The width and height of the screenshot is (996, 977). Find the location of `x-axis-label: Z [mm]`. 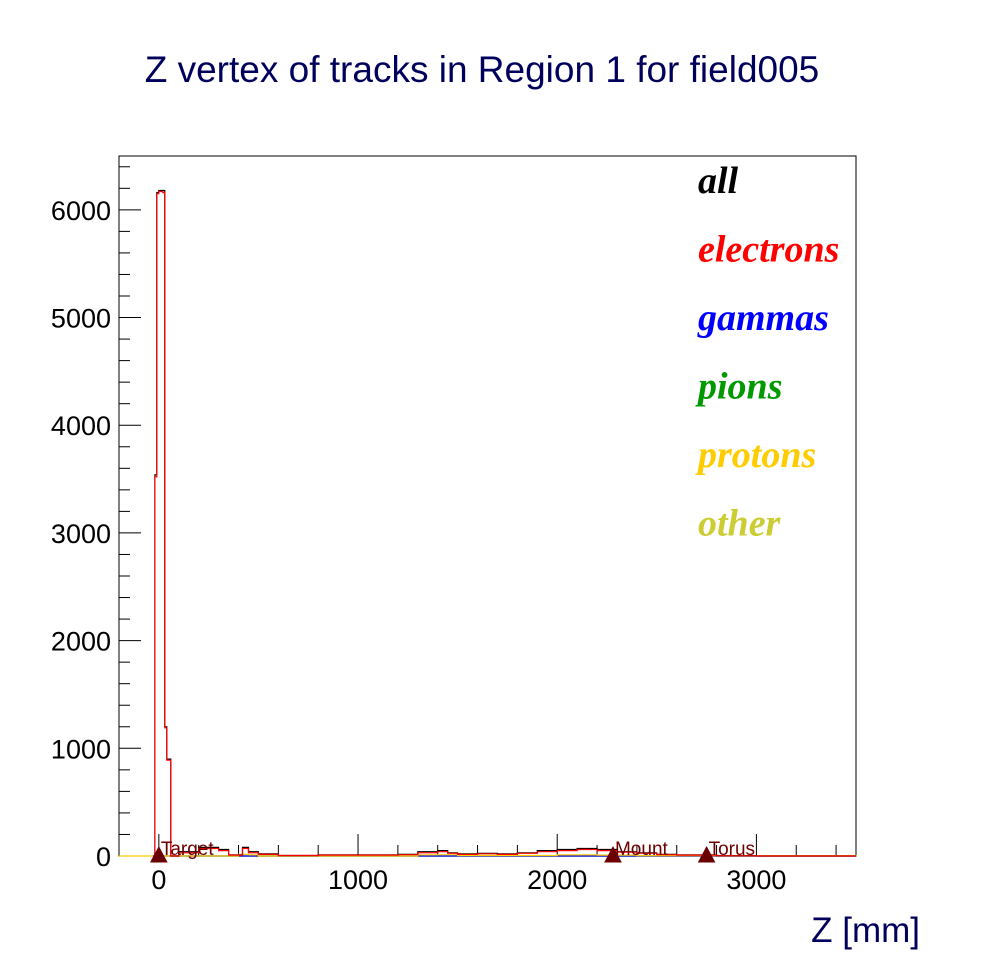

x-axis-label: Z [mm] is located at coordinates (865, 930).